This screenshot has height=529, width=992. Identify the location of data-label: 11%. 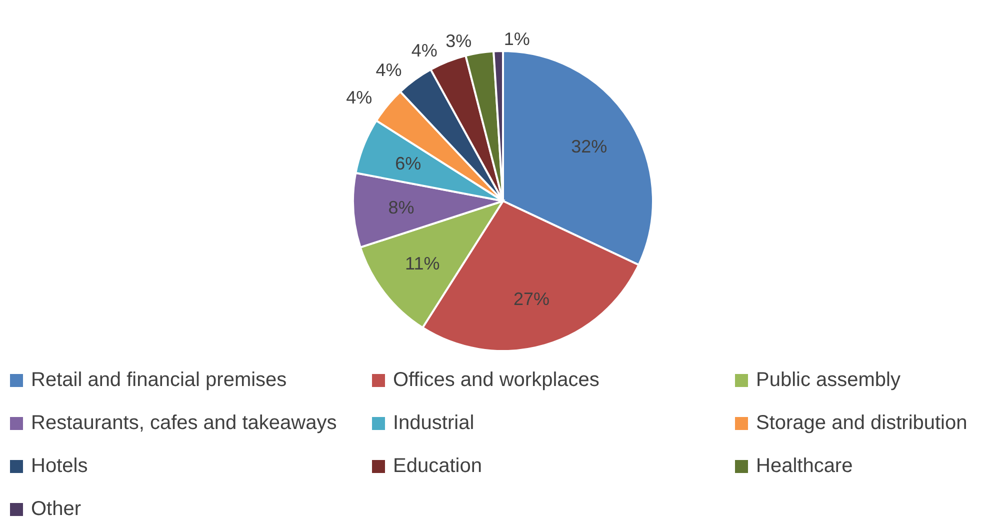
(422, 264).